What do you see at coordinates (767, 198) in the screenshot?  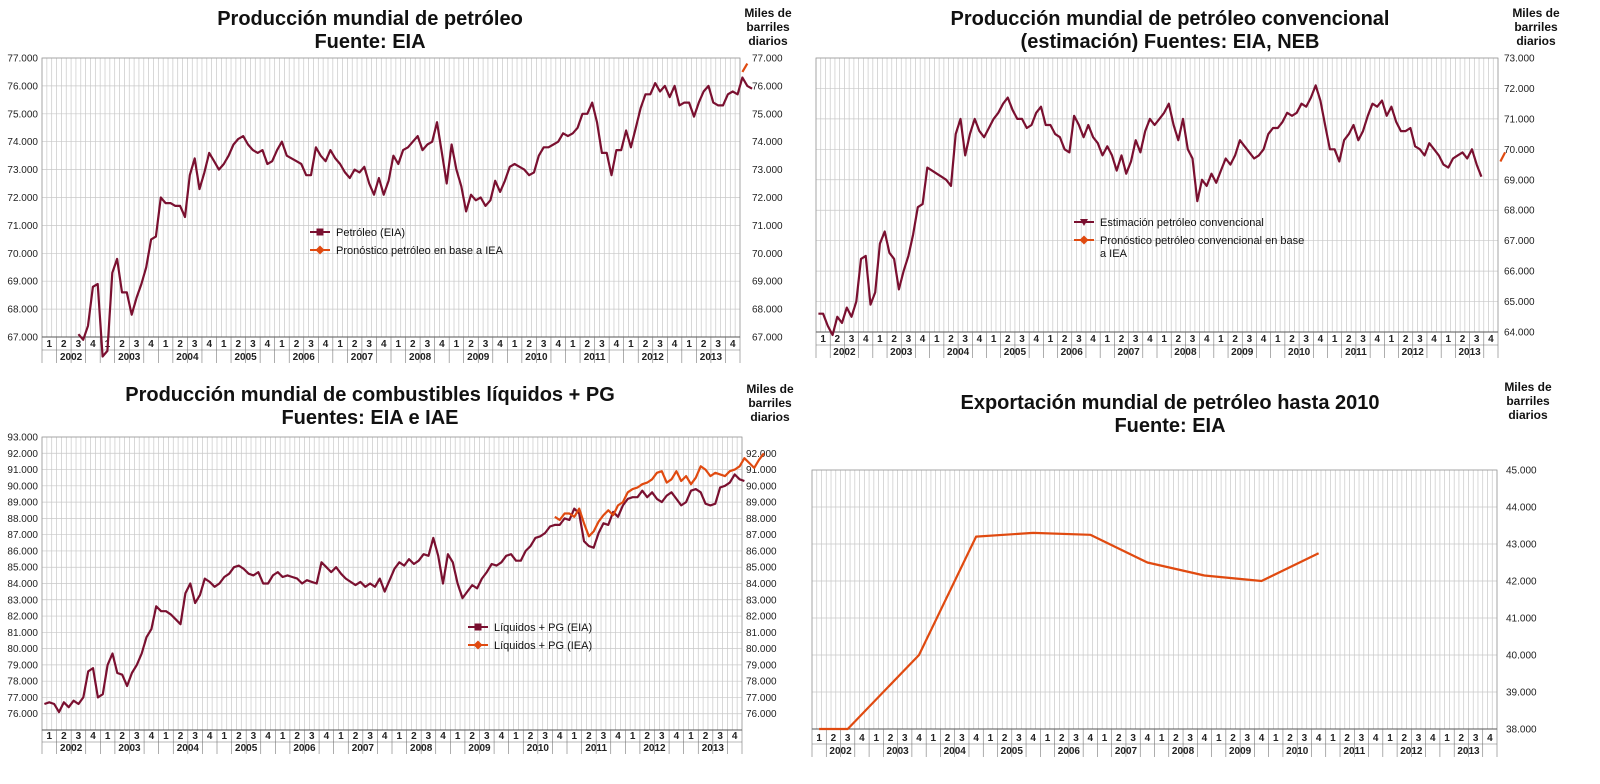 I see `y-tick-label-right: 72.000` at bounding box center [767, 198].